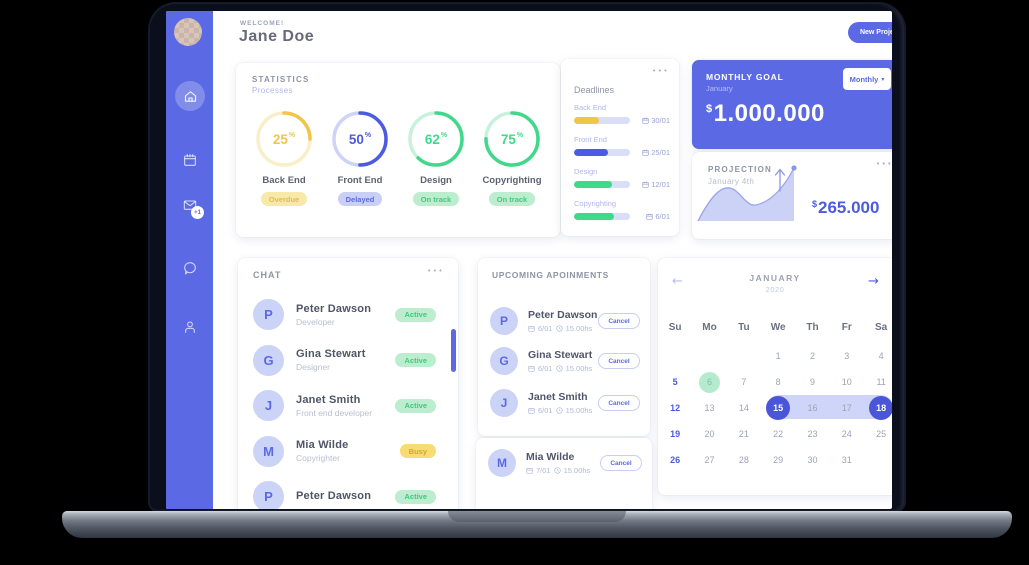 The image size is (1029, 565). Describe the element at coordinates (658, 216) in the screenshot. I see `deadline-date: 6/01` at that location.